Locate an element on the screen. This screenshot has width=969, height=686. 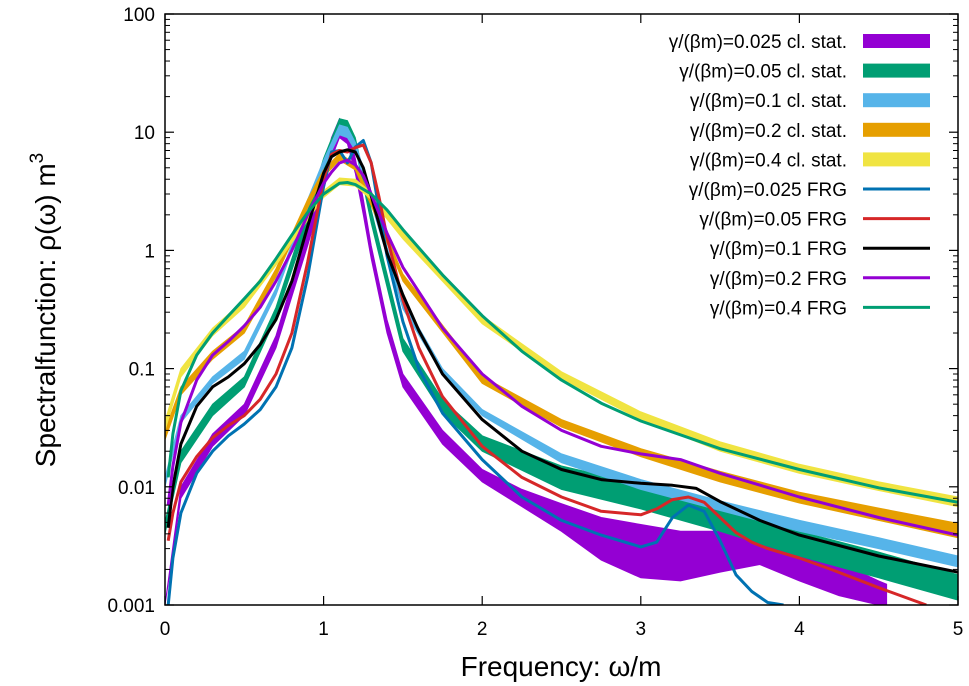
legend-label: γ/(βm)=0.05 FRG is located at coordinates (773, 220).